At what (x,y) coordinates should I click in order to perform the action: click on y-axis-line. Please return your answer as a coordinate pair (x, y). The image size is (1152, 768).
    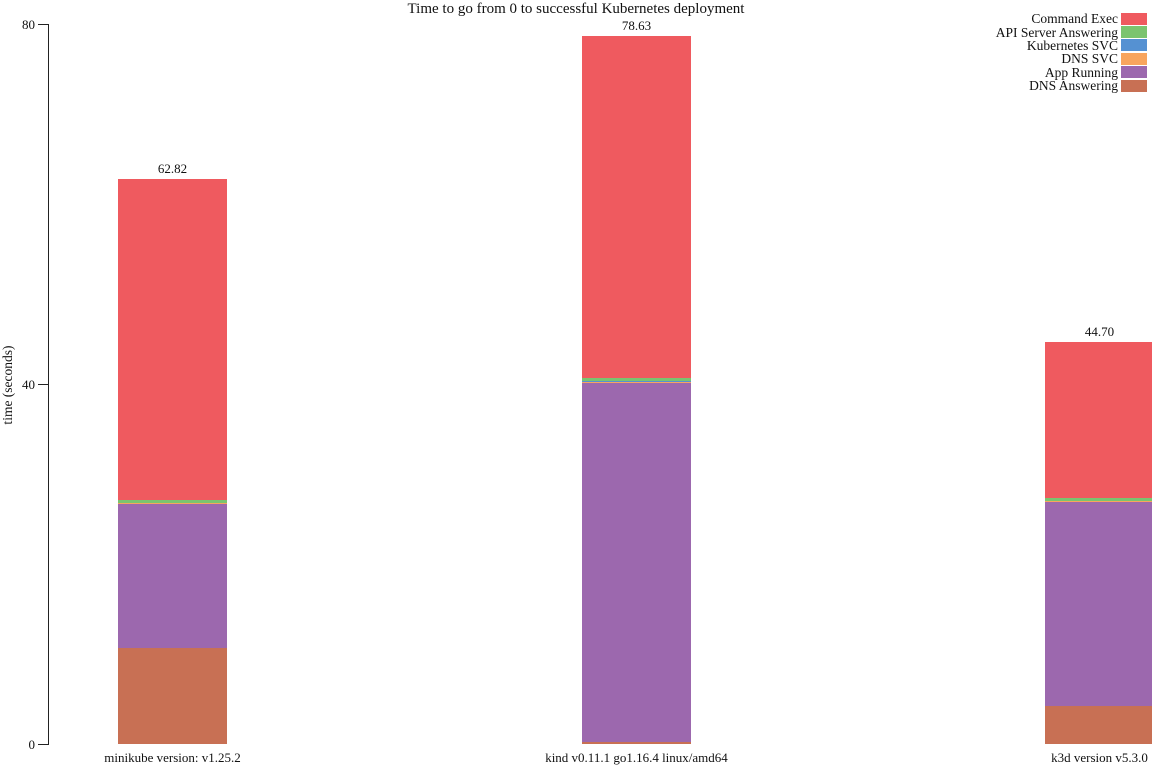
    Looking at the image, I should click on (48, 384).